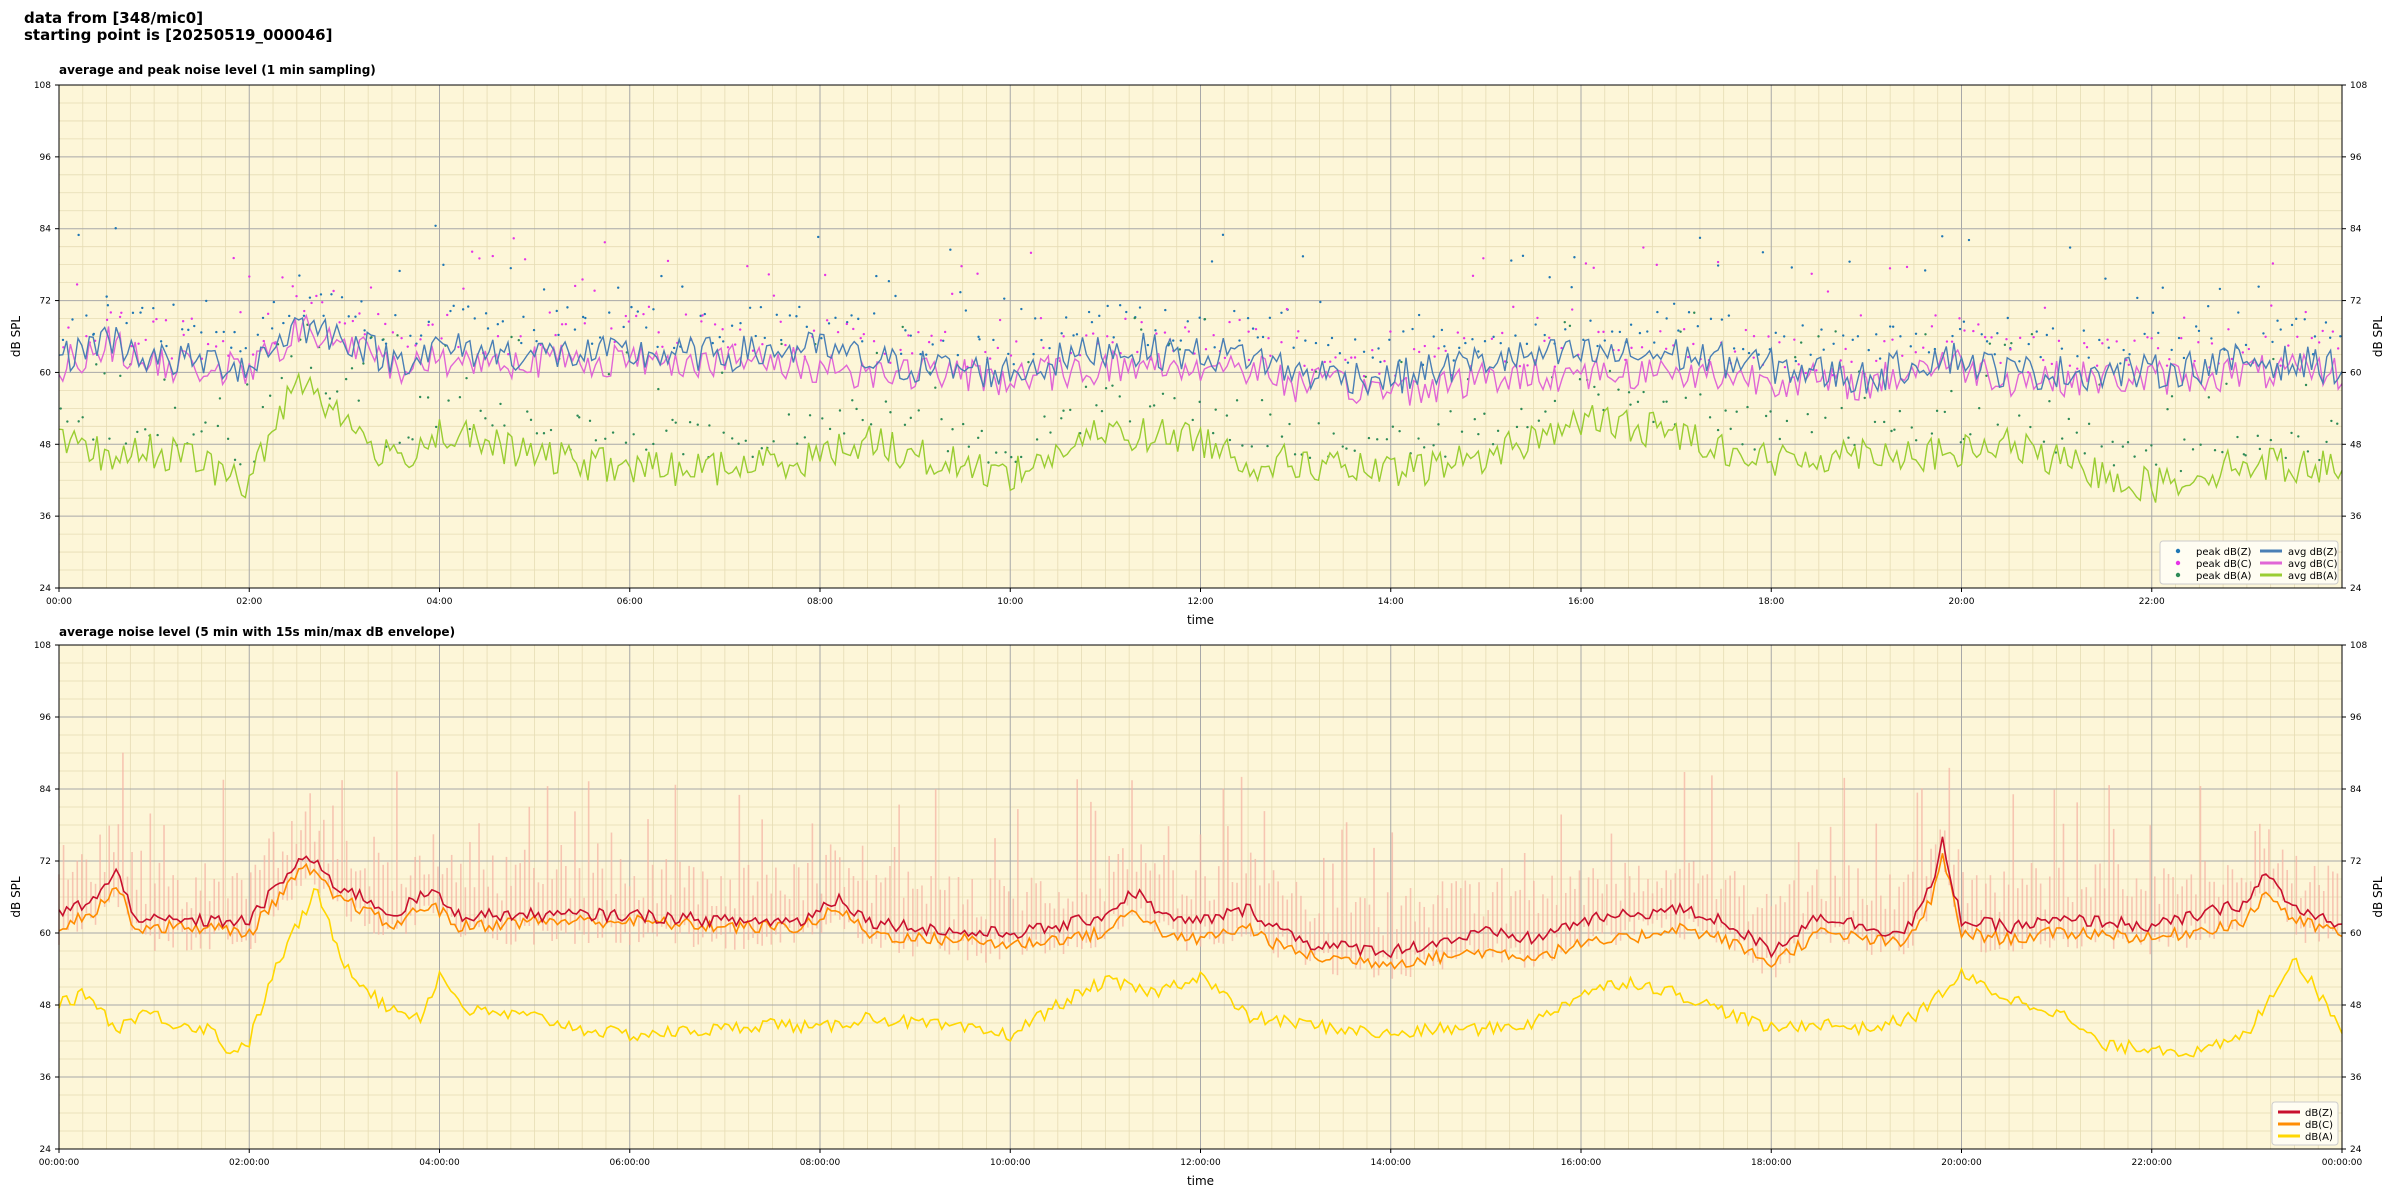 The image size is (2400, 1200). What do you see at coordinates (2249, 562) in the screenshot?
I see `legend-box` at bounding box center [2249, 562].